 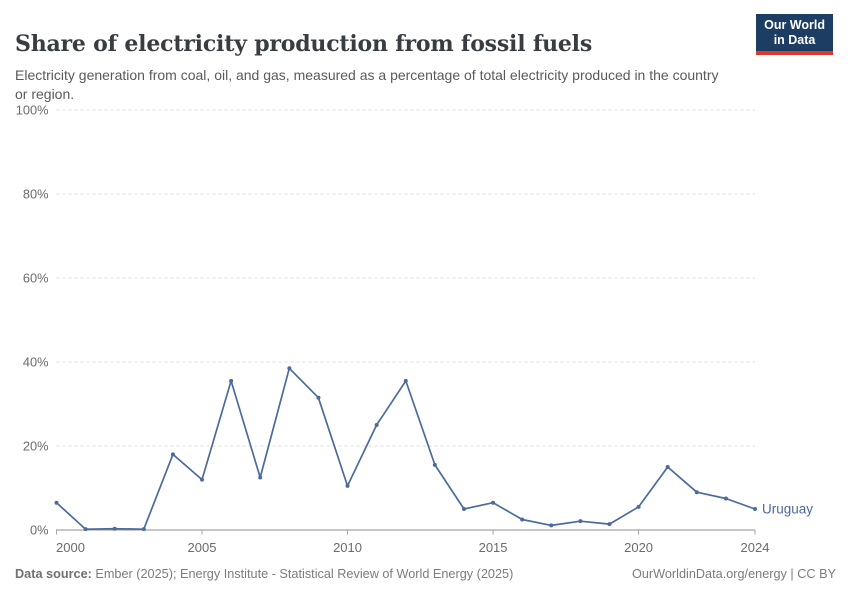 What do you see at coordinates (787, 509) in the screenshot?
I see `series-end-label-uruguay: Uruguay` at bounding box center [787, 509].